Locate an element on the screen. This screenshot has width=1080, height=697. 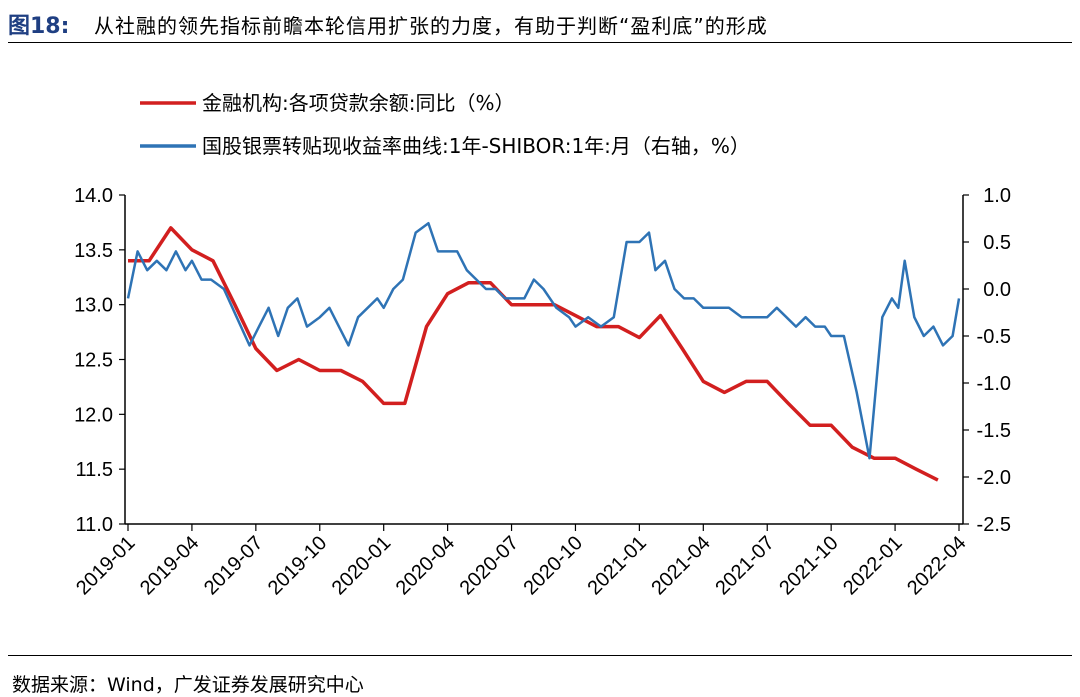
right-tick-label: -1.0 is located at coordinates (994, 384).